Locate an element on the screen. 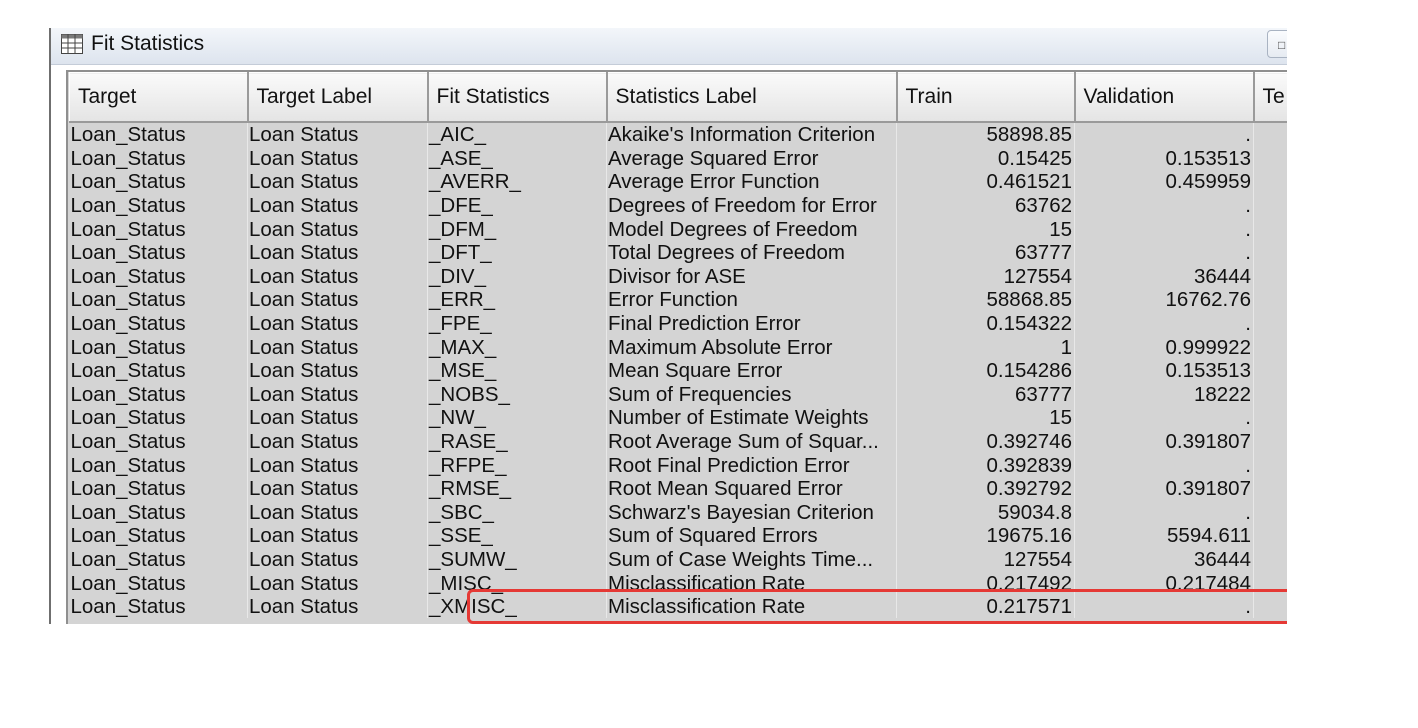  cell-train: 0.461521 is located at coordinates (985, 182).